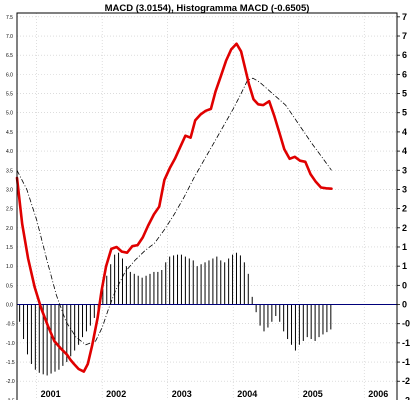 The width and height of the screenshot is (420, 400). I want to click on y-tick-label-left: -2.5, so click(10, 399).